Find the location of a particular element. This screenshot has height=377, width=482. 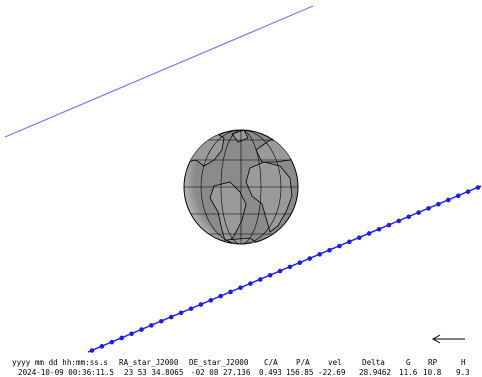

cell: 11.6 is located at coordinates (408, 372).